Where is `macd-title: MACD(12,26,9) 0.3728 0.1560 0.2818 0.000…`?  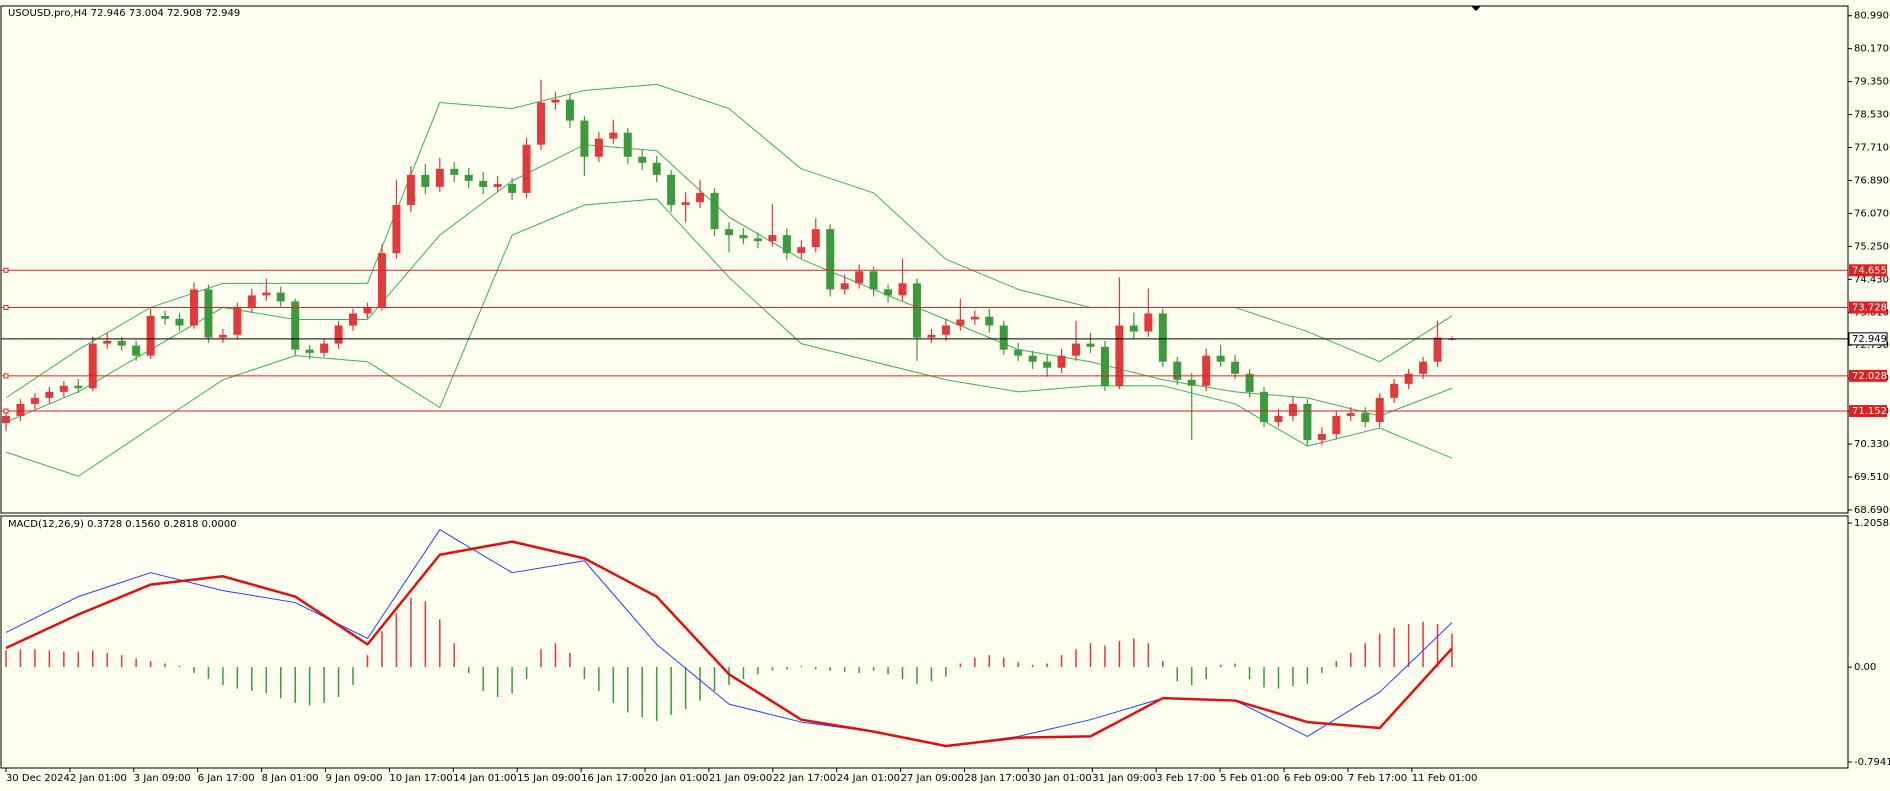
macd-title: MACD(12,26,9) 0.3728 0.1560 0.2818 0.000… is located at coordinates (122, 524).